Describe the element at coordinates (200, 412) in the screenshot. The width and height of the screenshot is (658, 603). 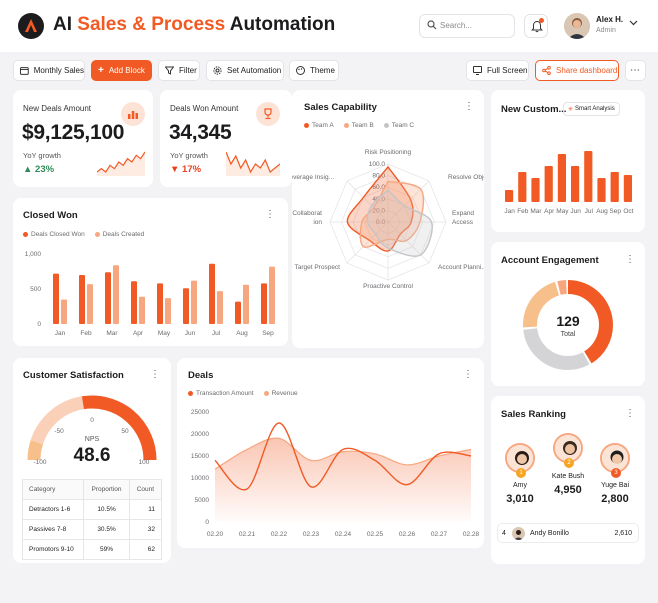
I see `y-tick-label: 25000` at that location.